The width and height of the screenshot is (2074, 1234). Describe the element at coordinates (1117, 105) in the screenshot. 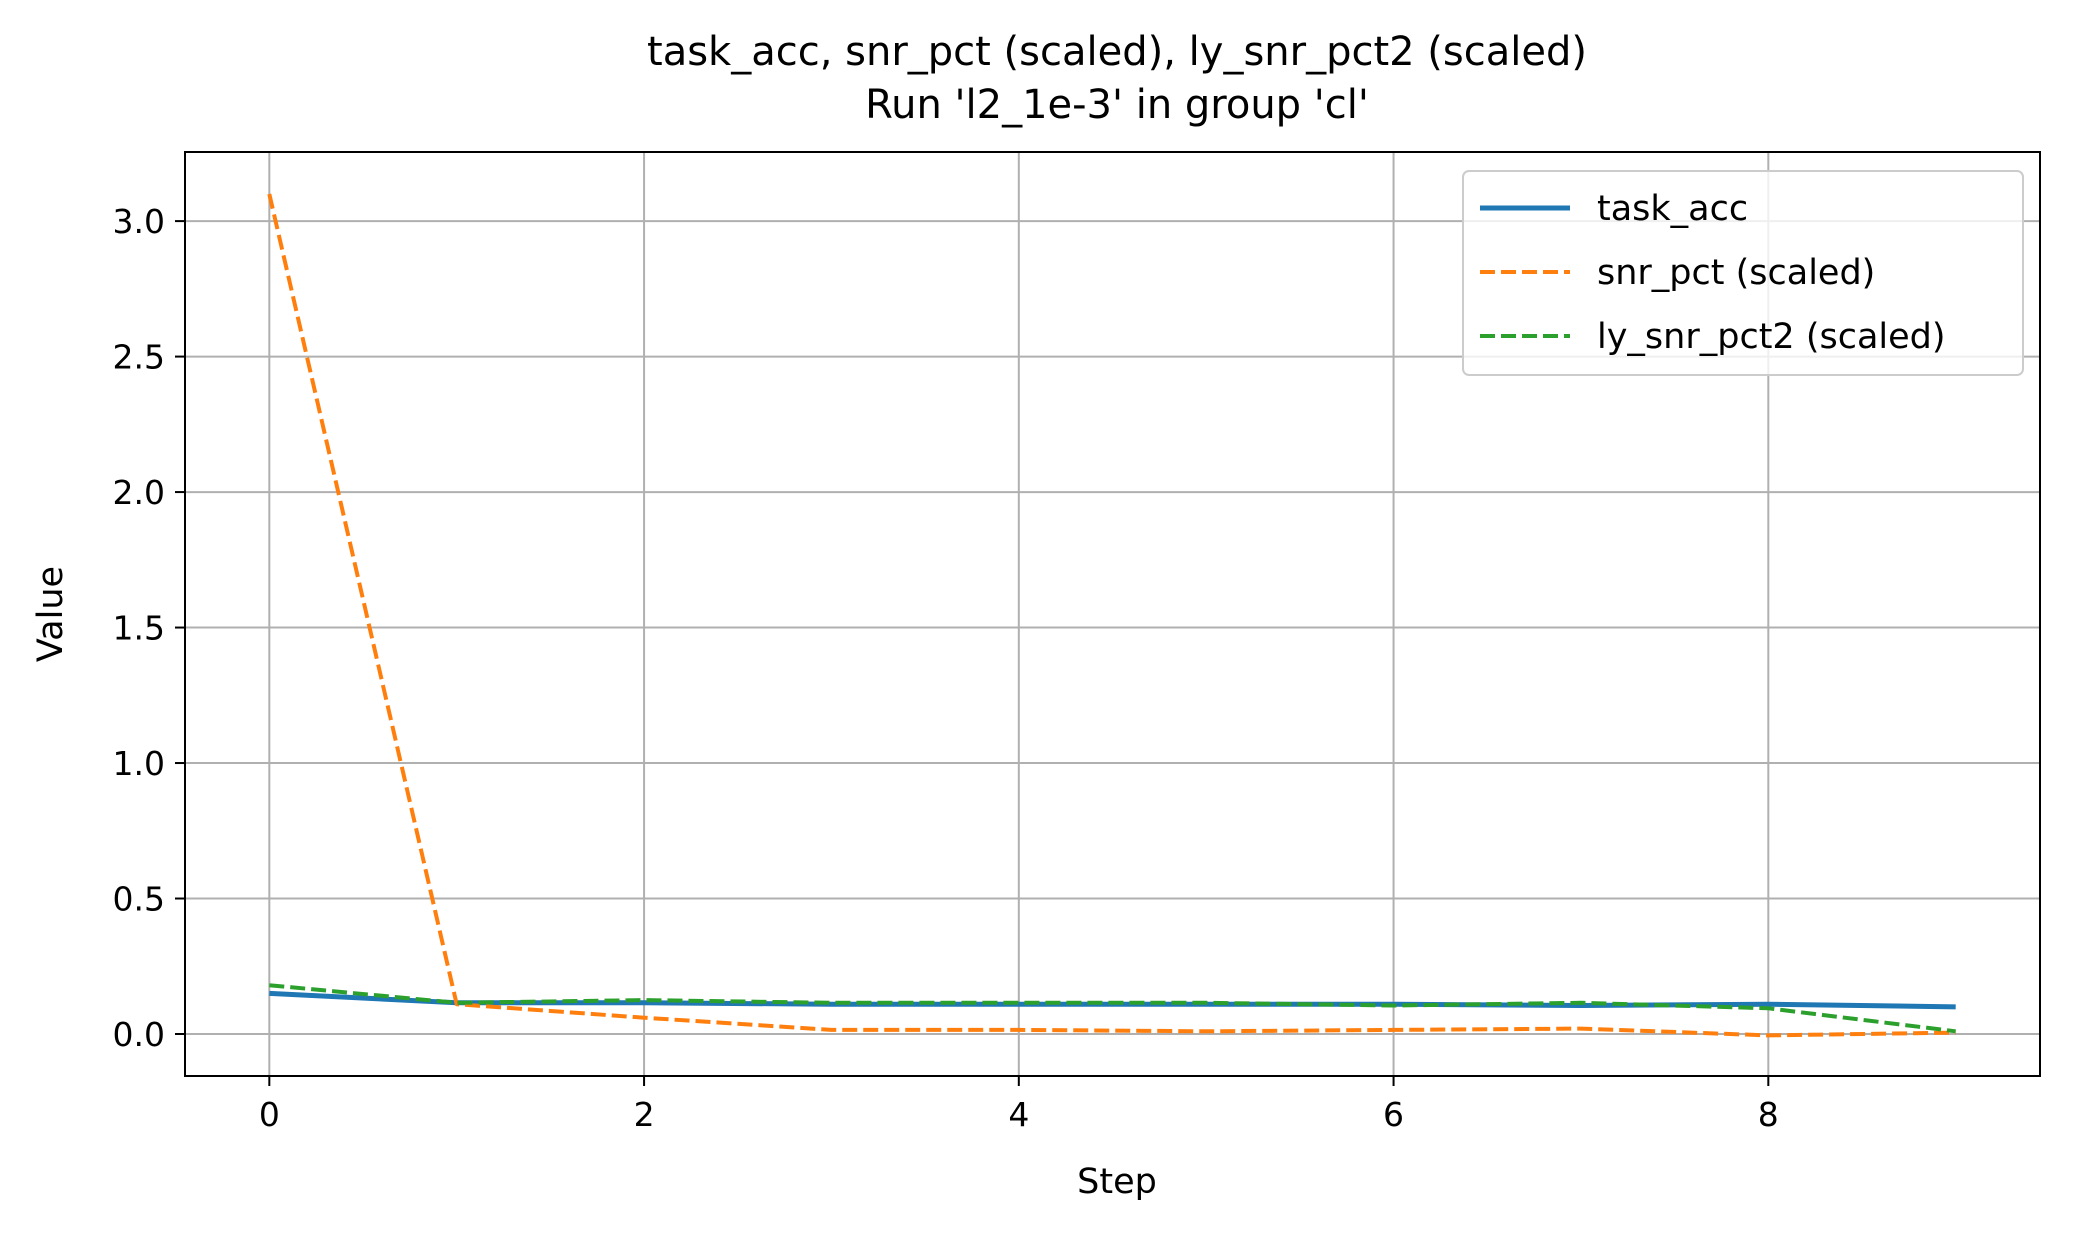

I see `chart-subtitle: Run 'l2_1e-3' in group 'cl'` at that location.